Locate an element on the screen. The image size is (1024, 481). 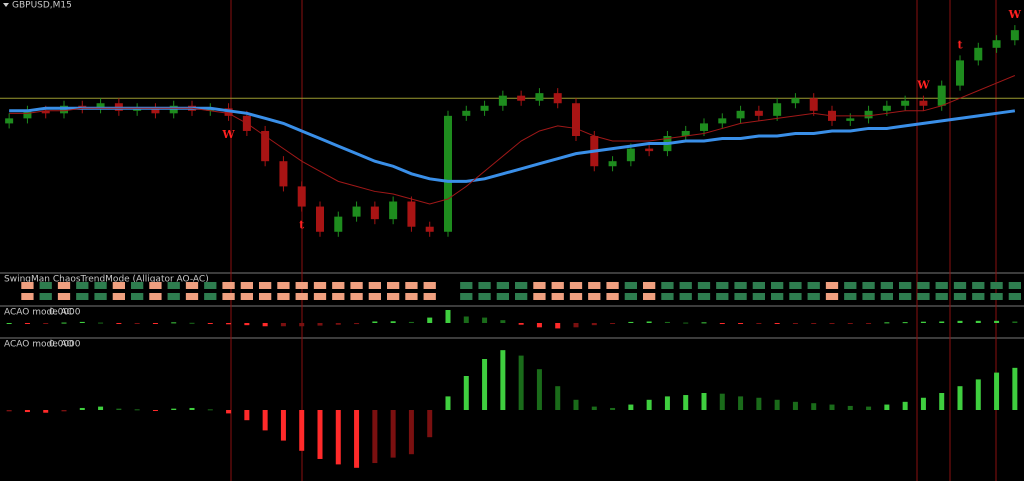
panel-title: ACAO mode AC is located at coordinates (38, 313).